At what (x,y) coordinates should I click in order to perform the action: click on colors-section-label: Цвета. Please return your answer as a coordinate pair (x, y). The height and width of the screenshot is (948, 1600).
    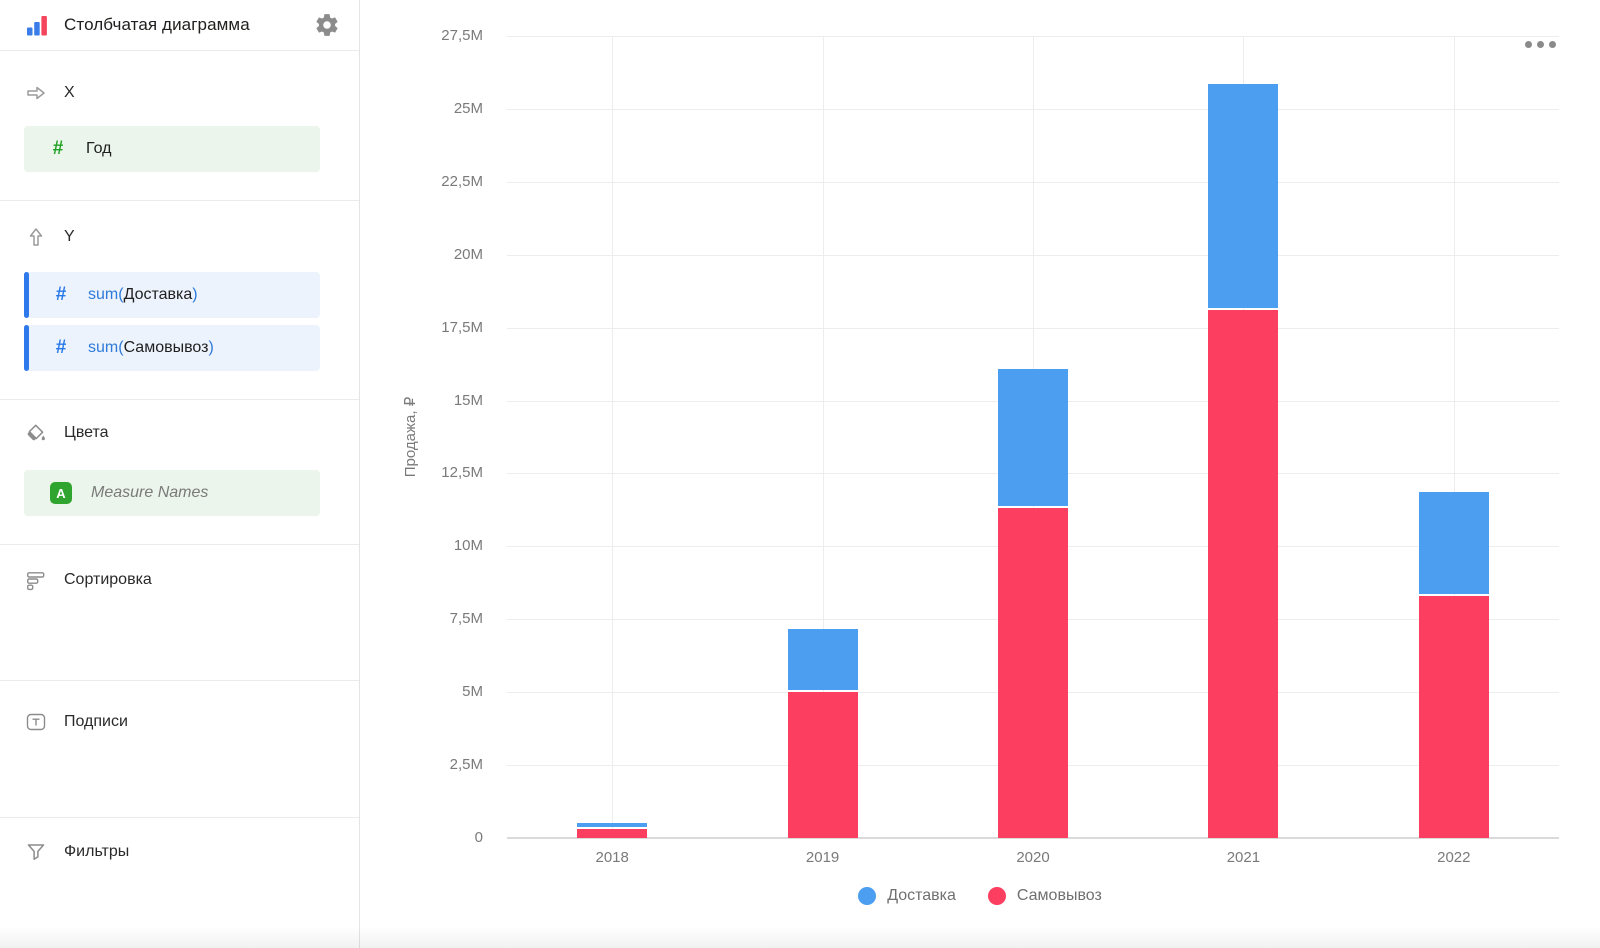
    Looking at the image, I should click on (86, 432).